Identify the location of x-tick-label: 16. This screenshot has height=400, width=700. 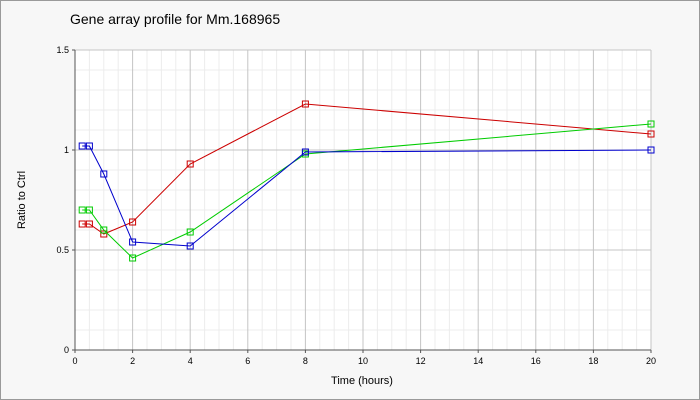
(536, 361).